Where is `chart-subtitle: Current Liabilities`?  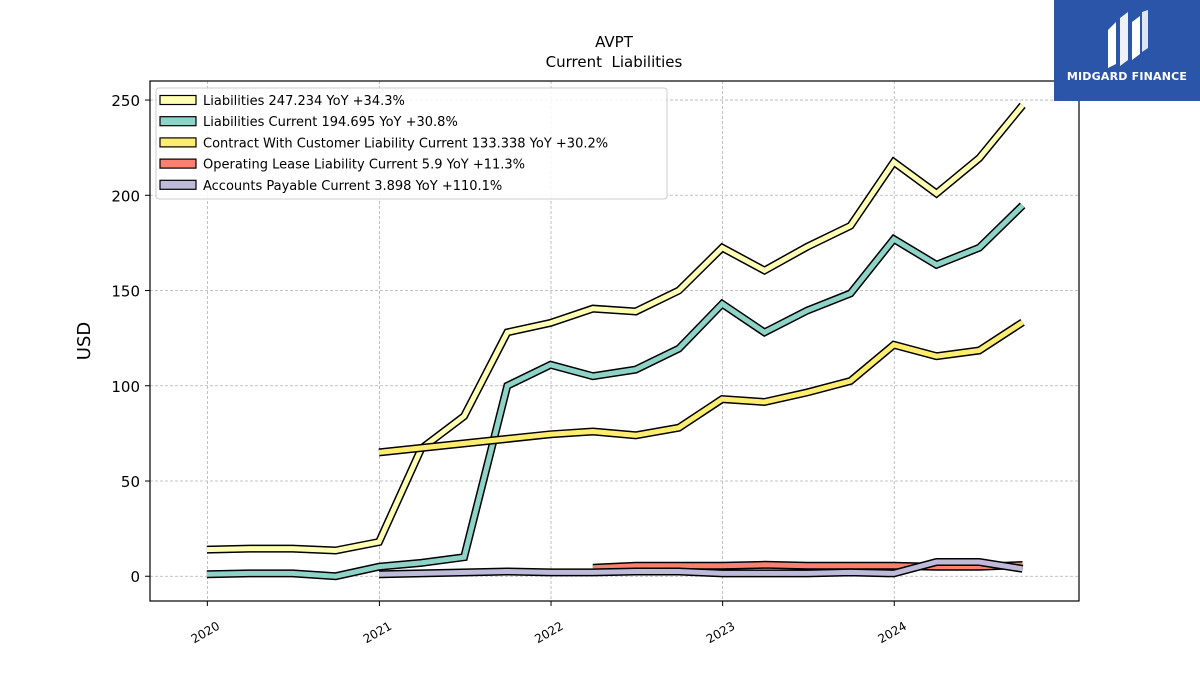 chart-subtitle: Current Liabilities is located at coordinates (614, 62).